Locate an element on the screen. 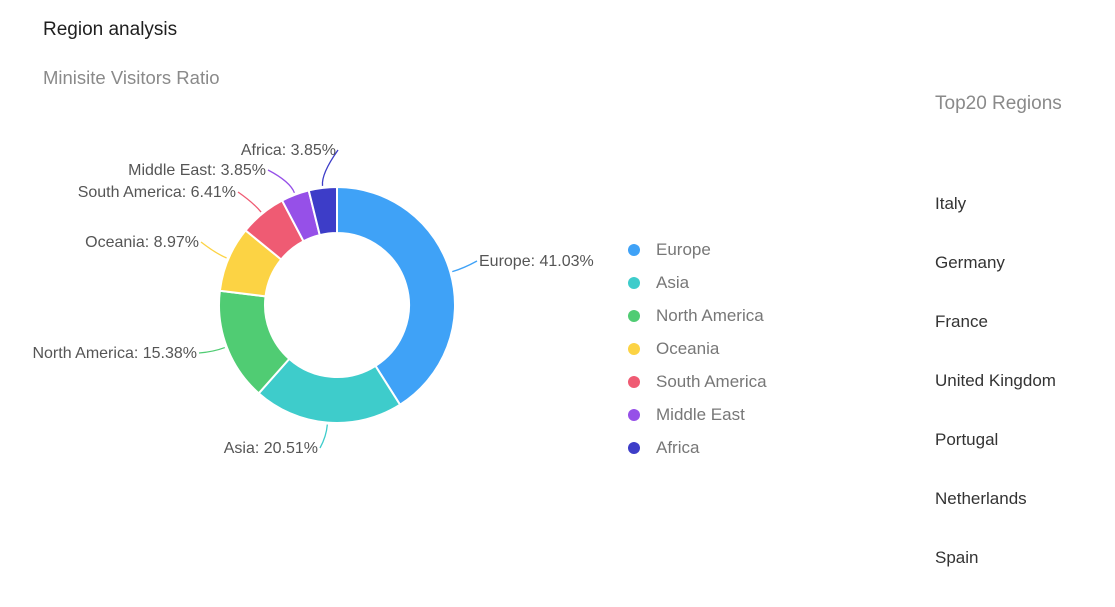  slice-europe is located at coordinates (396, 296).